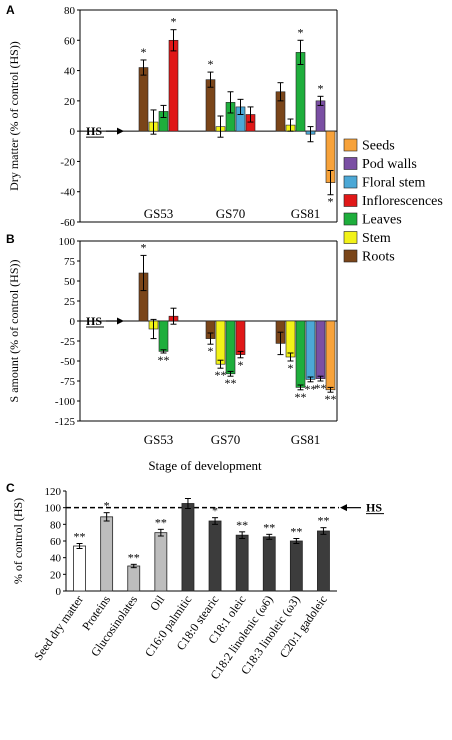 The image size is (452, 740). What do you see at coordinates (70, 282) in the screenshot?
I see `y-tick-label: 50` at bounding box center [70, 282].